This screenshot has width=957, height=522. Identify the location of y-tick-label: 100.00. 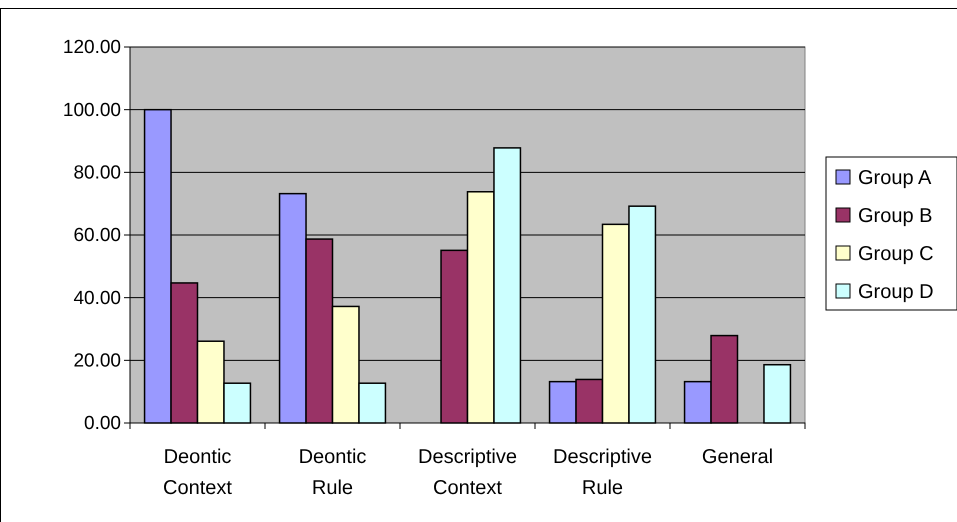
(91, 110).